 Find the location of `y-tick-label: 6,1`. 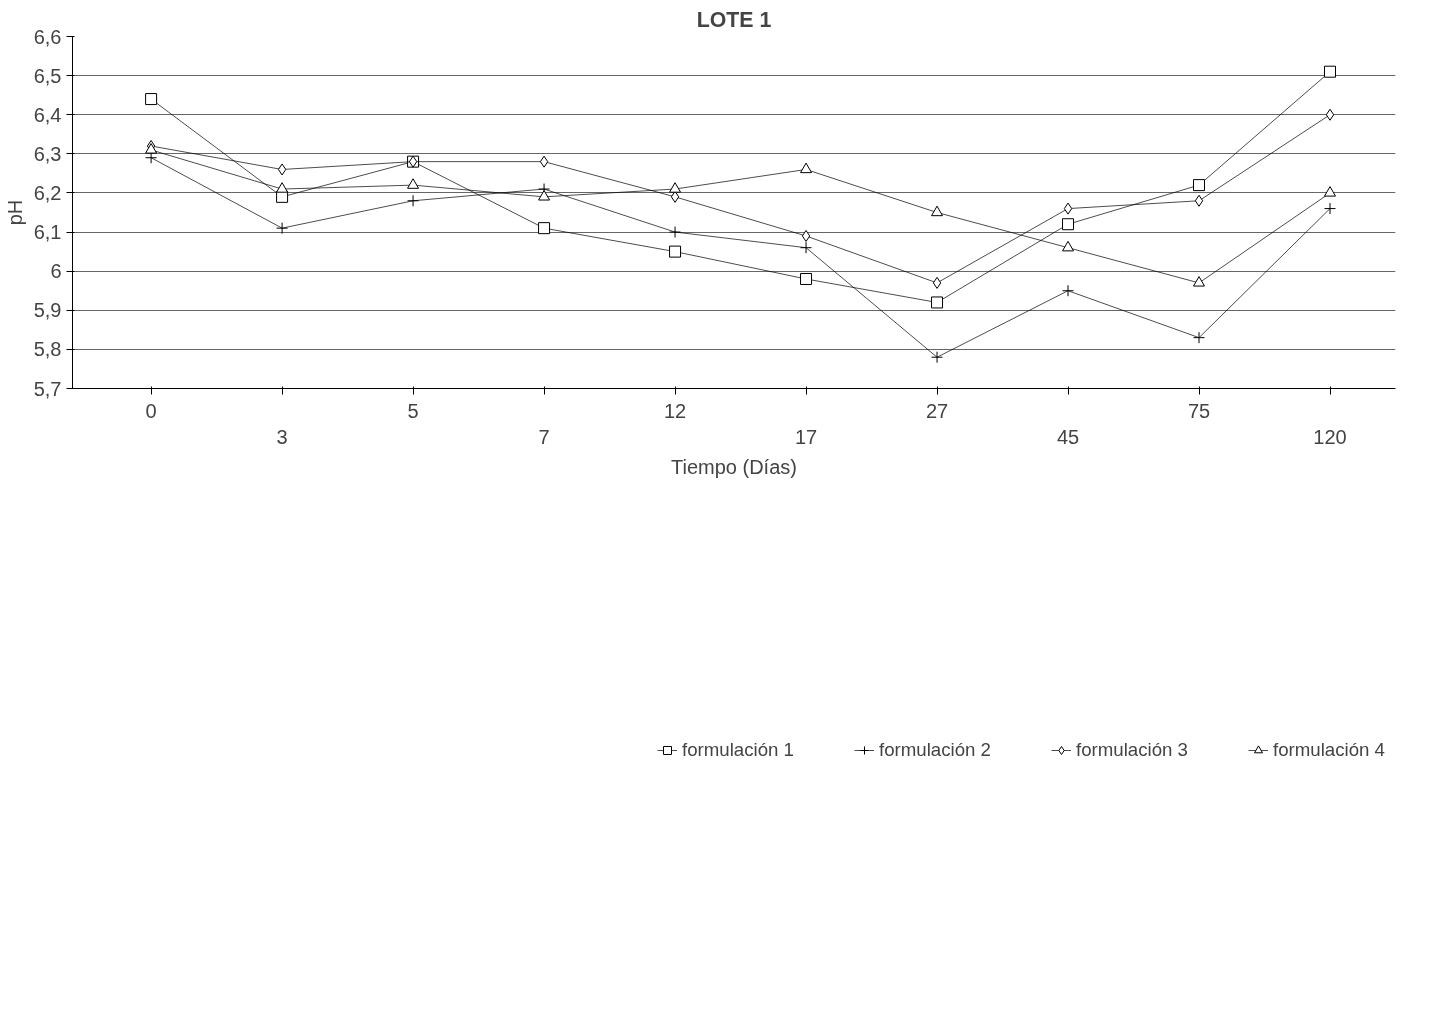

y-tick-label: 6,1 is located at coordinates (47, 232).